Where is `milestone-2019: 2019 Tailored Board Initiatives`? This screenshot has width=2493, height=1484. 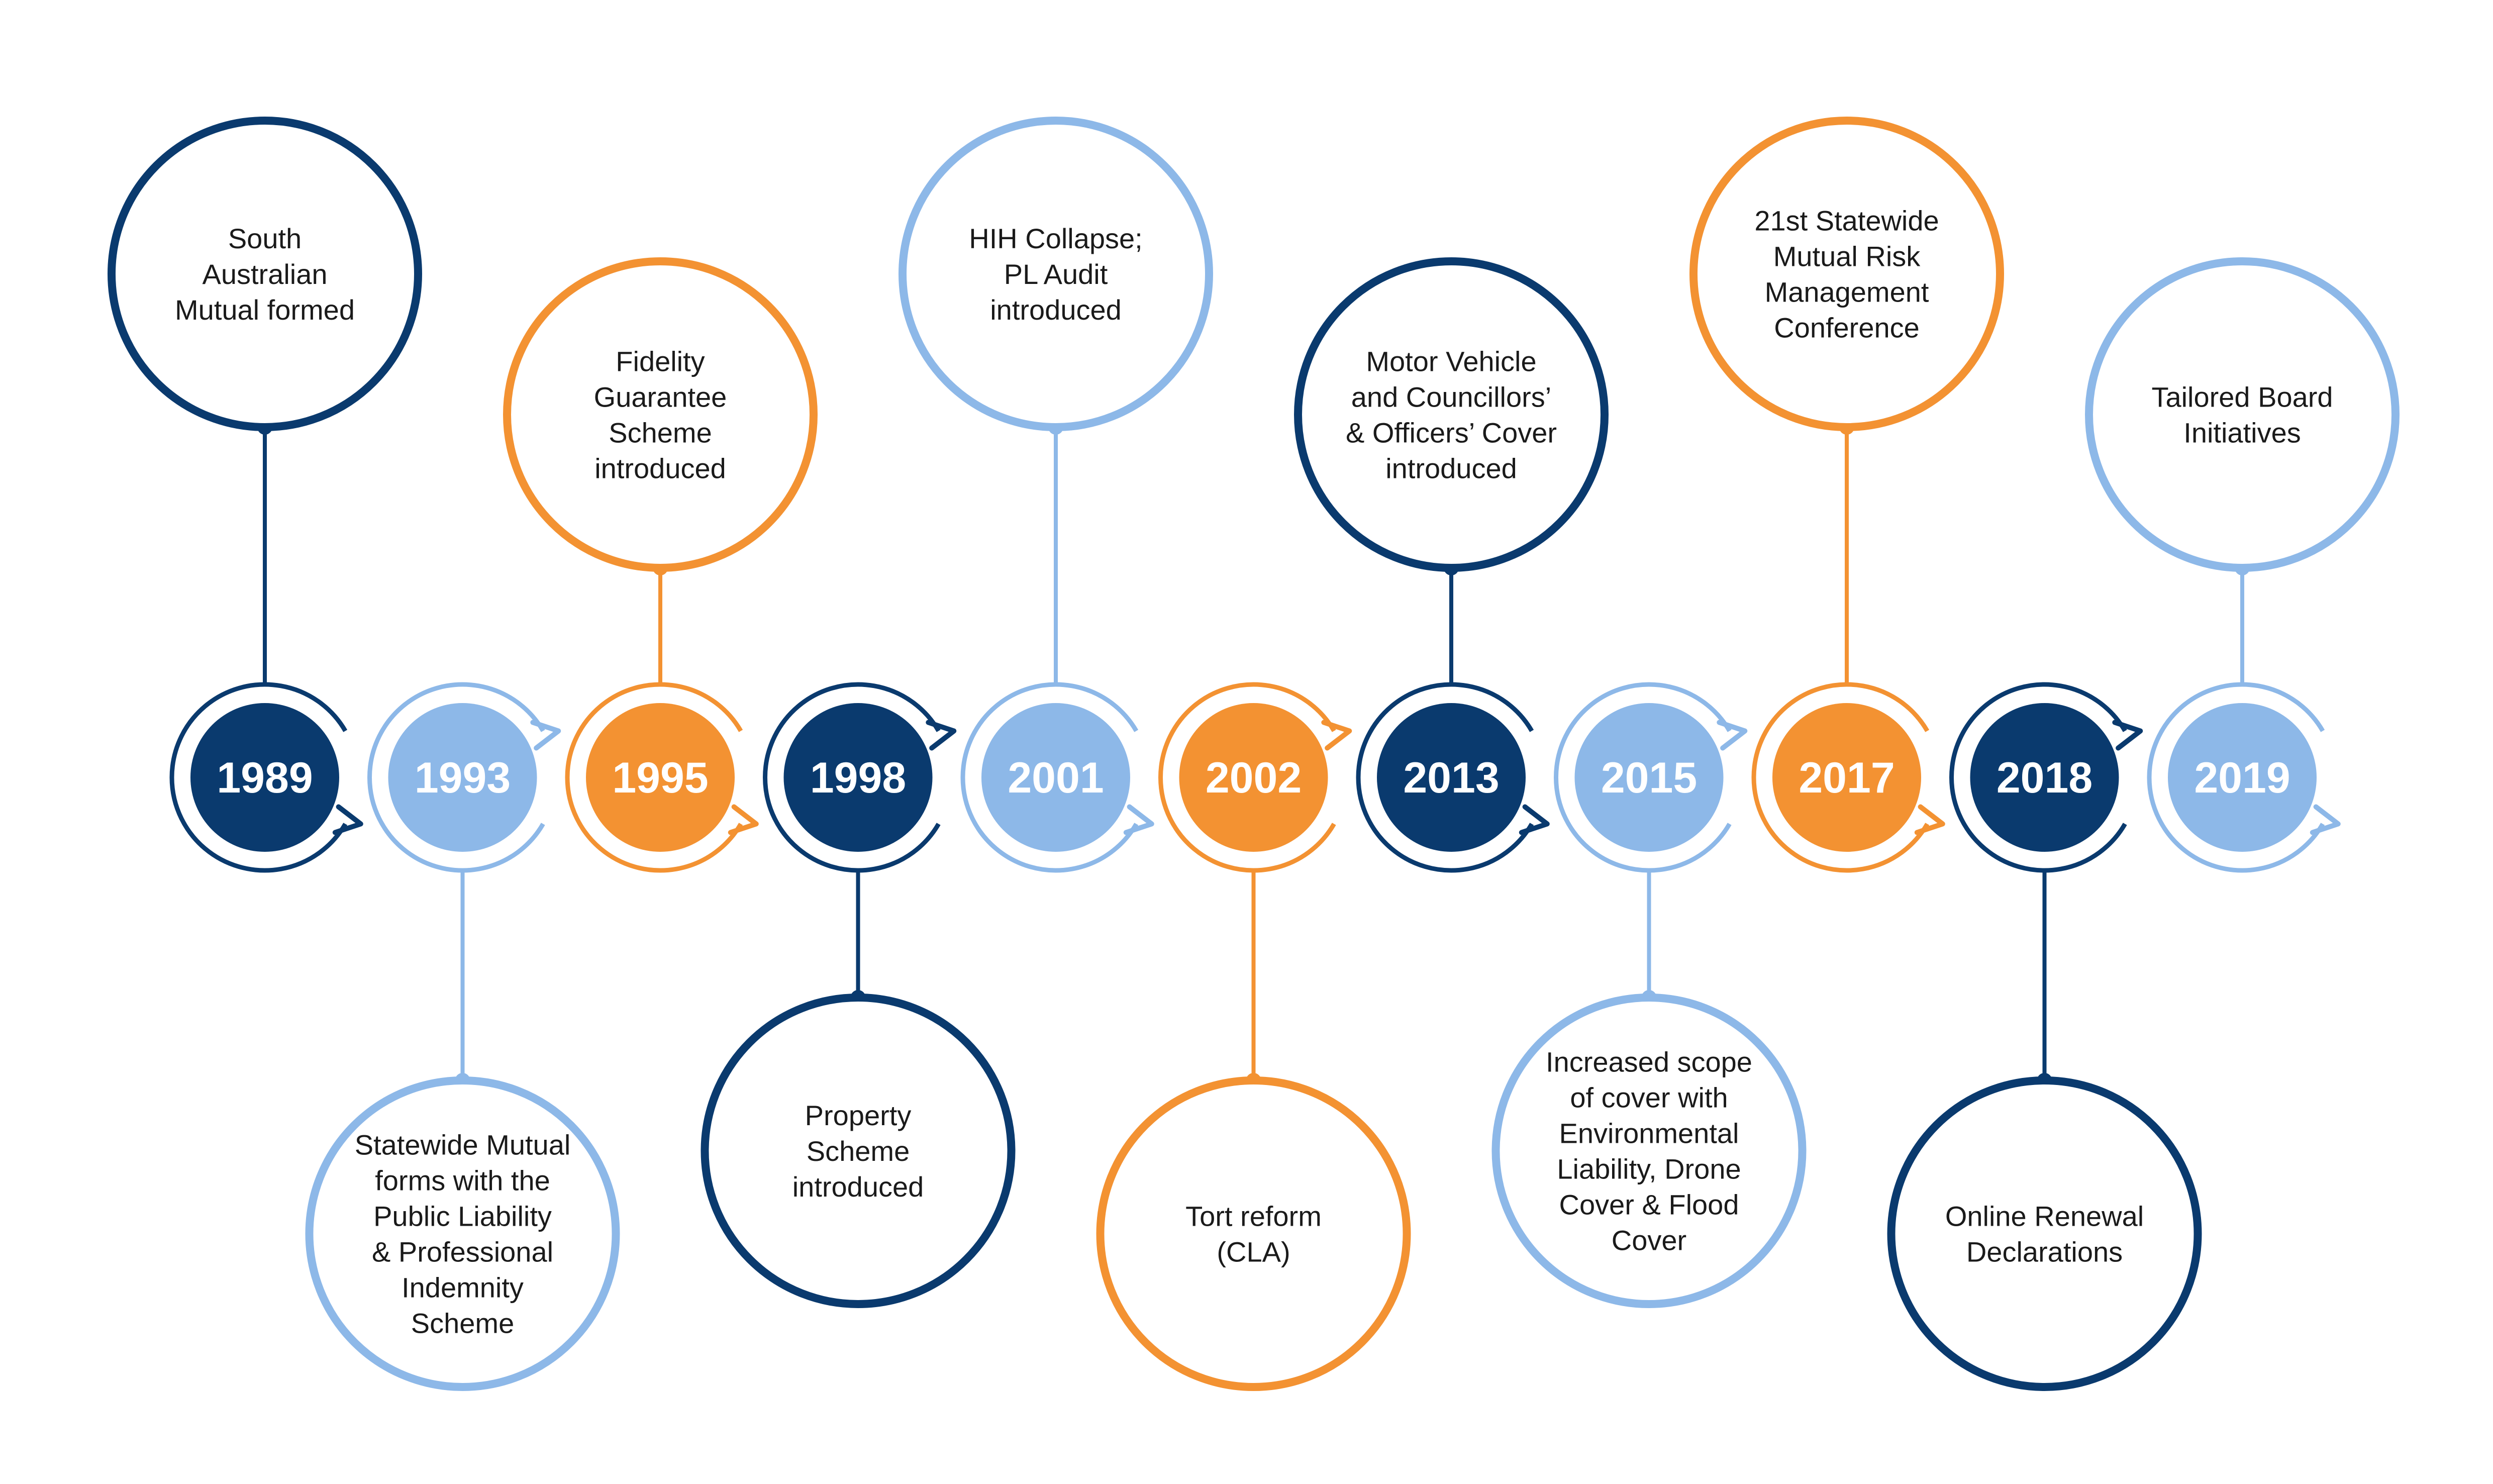
milestone-2019: 2019 Tailored Board Initiatives is located at coordinates (2242, 565).